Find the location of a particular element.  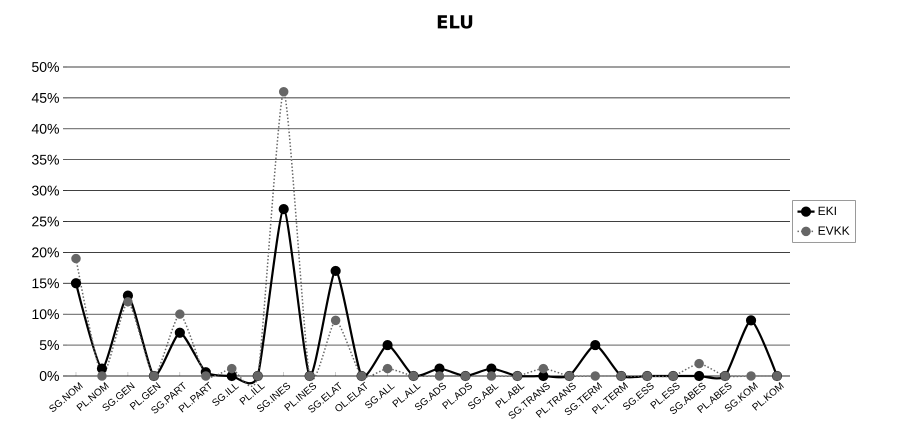

legend-label: EVKK is located at coordinates (834, 230).